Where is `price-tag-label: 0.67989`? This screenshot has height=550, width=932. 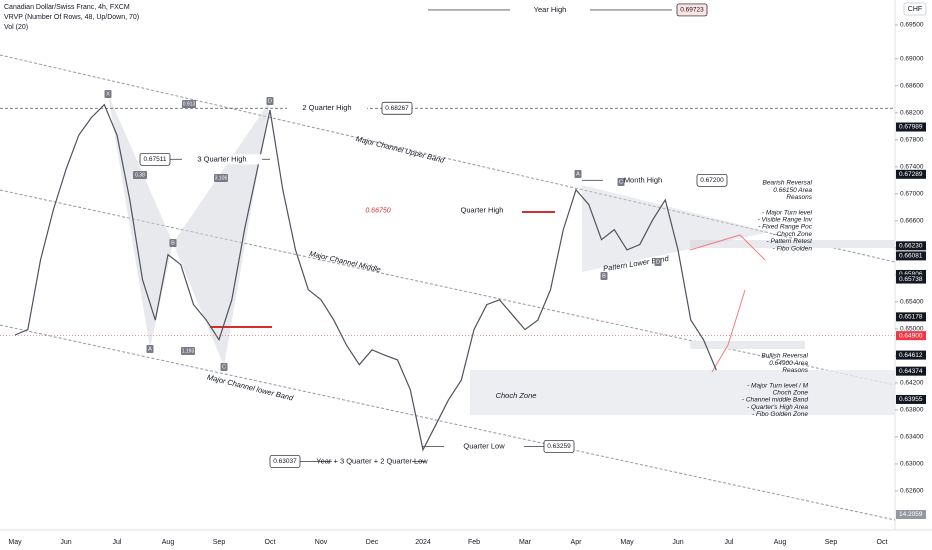
price-tag-label: 0.67989 is located at coordinates (911, 127).